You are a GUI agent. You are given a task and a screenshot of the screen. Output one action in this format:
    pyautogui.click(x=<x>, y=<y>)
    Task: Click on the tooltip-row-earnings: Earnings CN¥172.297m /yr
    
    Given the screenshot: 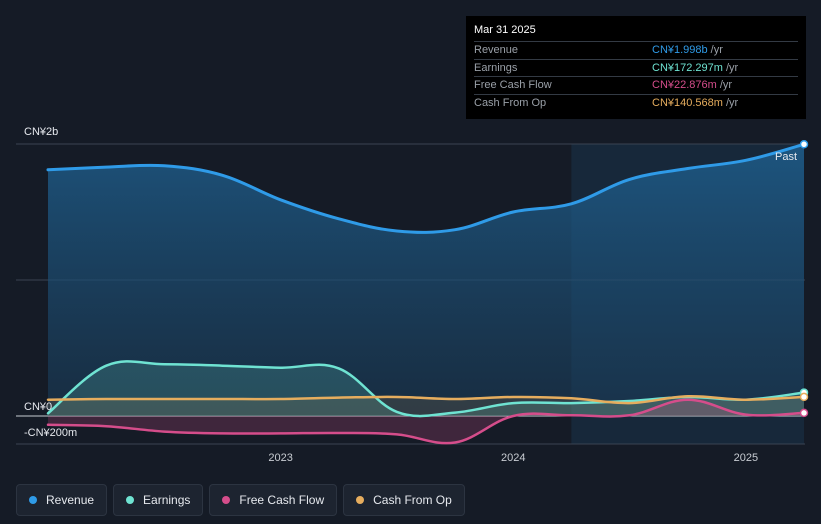 What is the action you would take?
    pyautogui.click(x=636, y=67)
    